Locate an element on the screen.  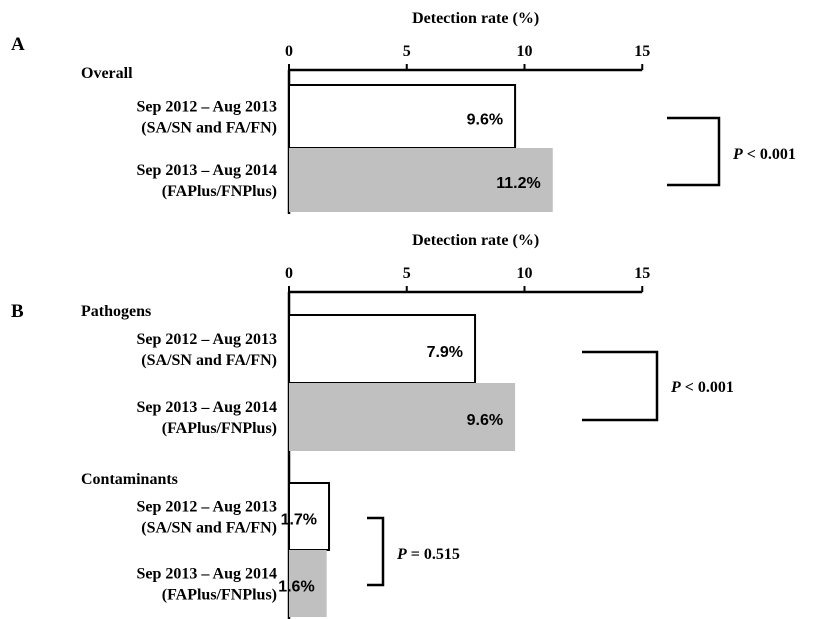
bar-value-label: 7.9% is located at coordinates (445, 352).